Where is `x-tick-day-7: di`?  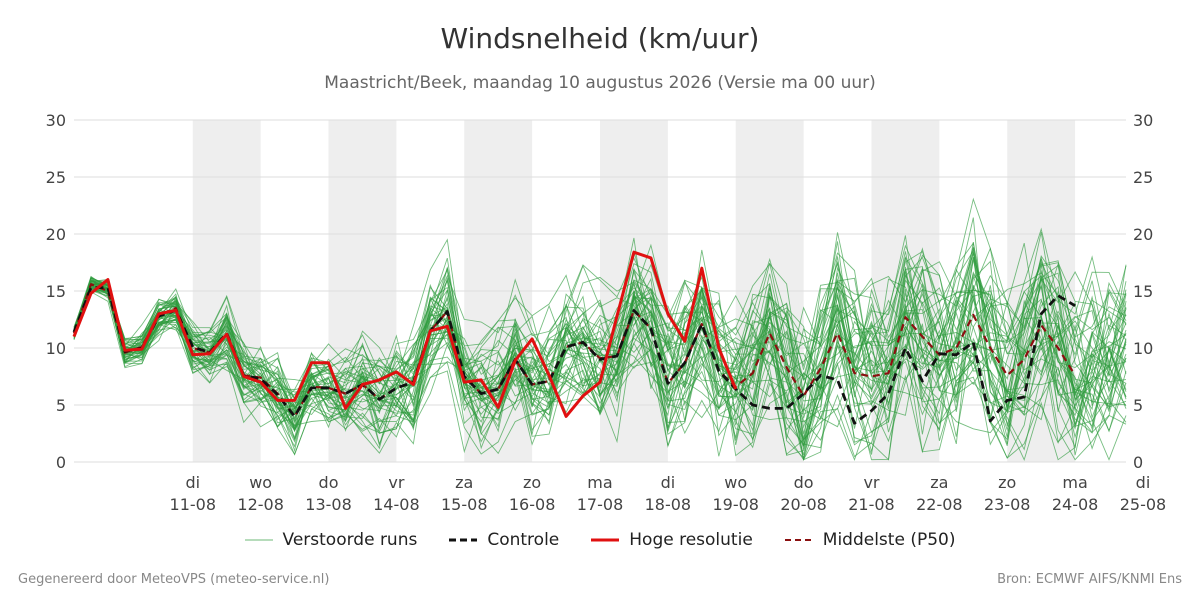 x-tick-day-7: di is located at coordinates (668, 482).